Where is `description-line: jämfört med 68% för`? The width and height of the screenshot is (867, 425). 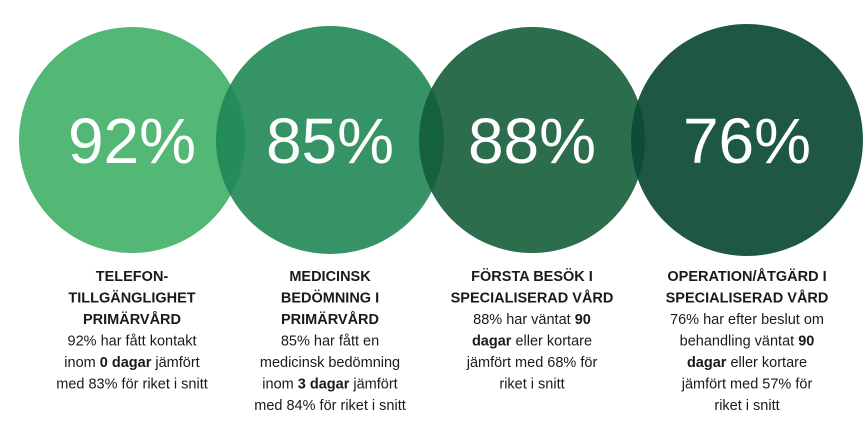 description-line: jämfört med 68% för is located at coordinates (532, 363).